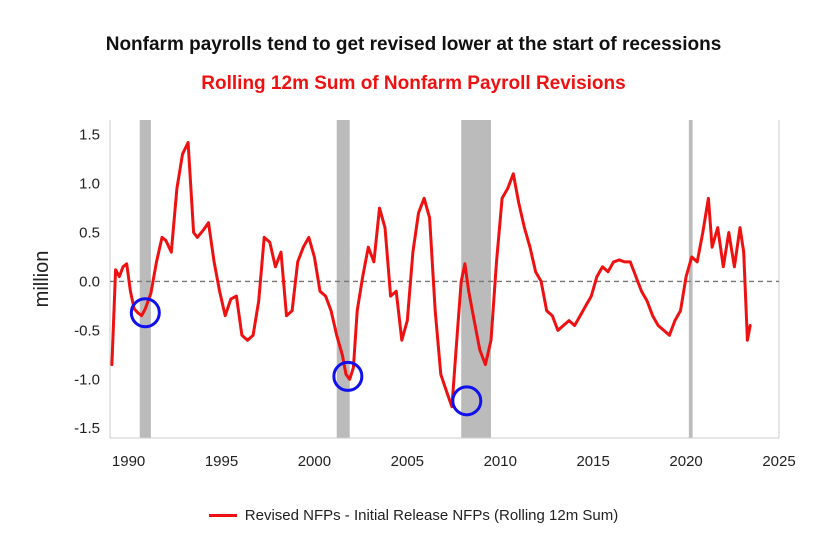  I want to click on legend-swatch, so click(222, 515).